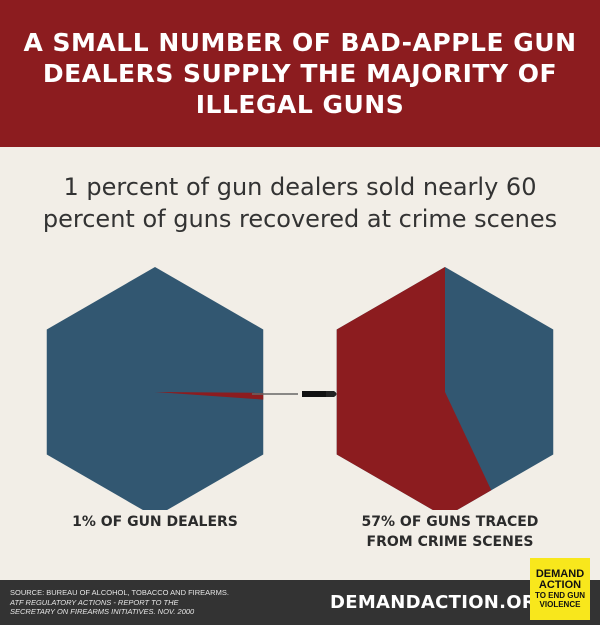 The height and width of the screenshot is (625, 600). I want to click on label-guns-traced-line2: FROM CRIME SCENES, so click(450, 542).